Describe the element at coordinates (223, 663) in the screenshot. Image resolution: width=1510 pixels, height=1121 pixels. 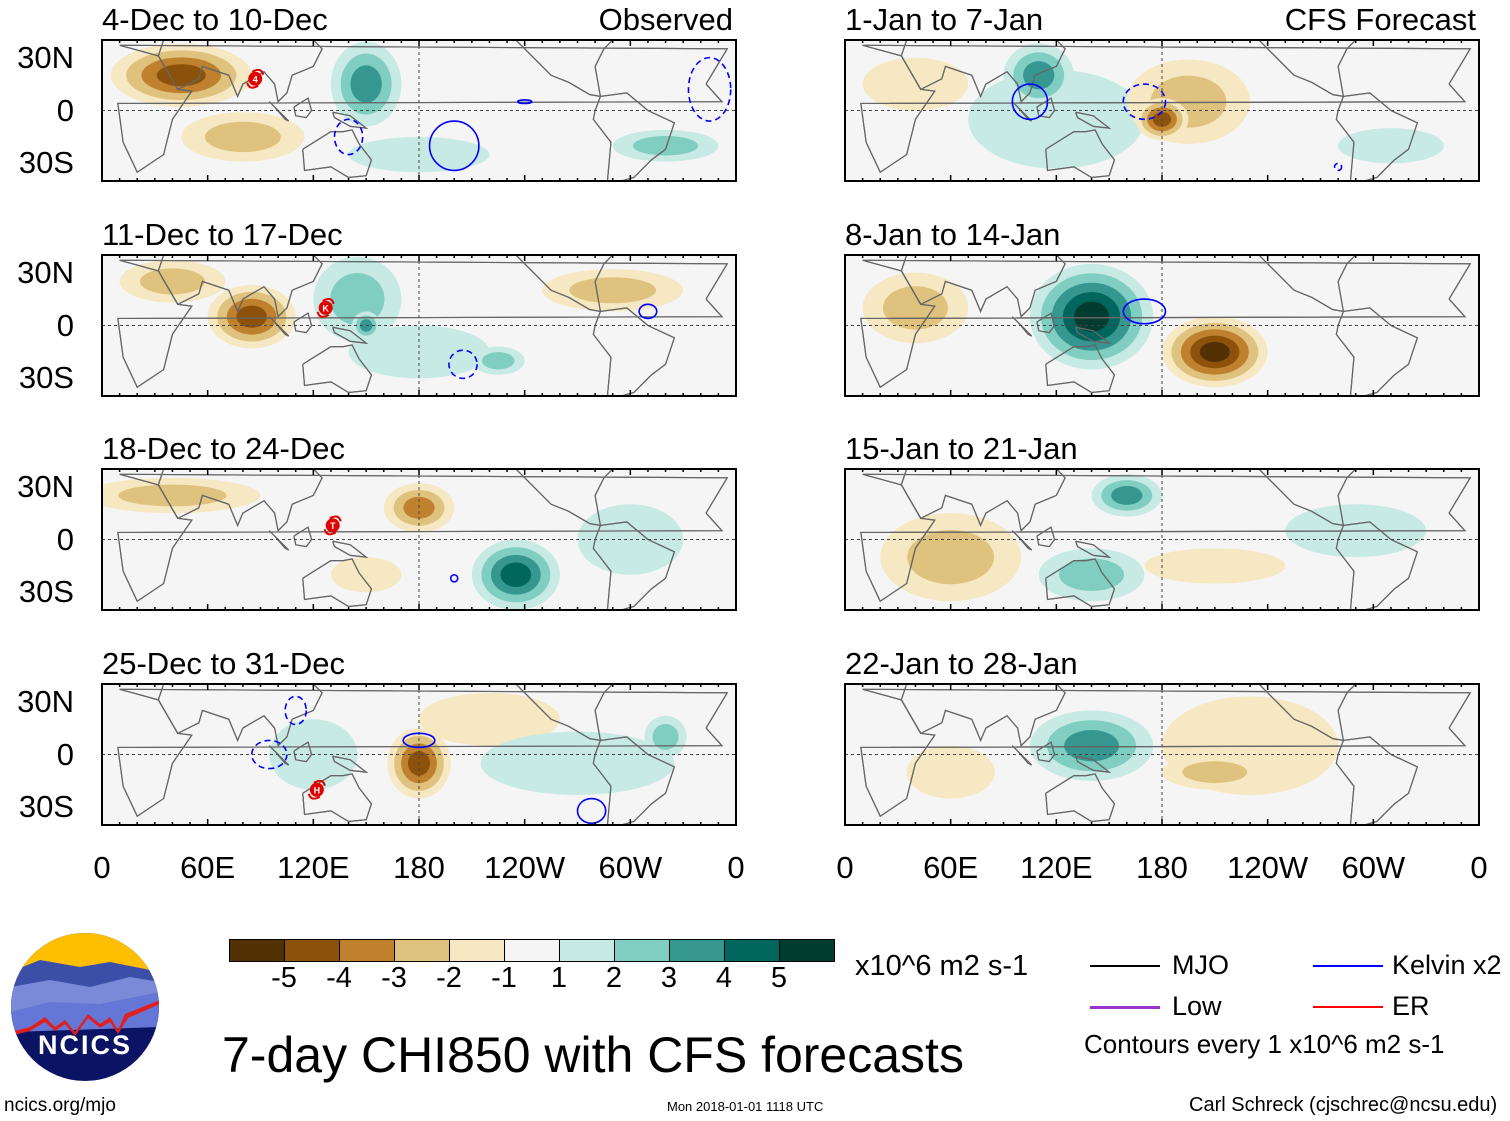
I see `panel-title: 25-Dec to 31-Dec` at that location.